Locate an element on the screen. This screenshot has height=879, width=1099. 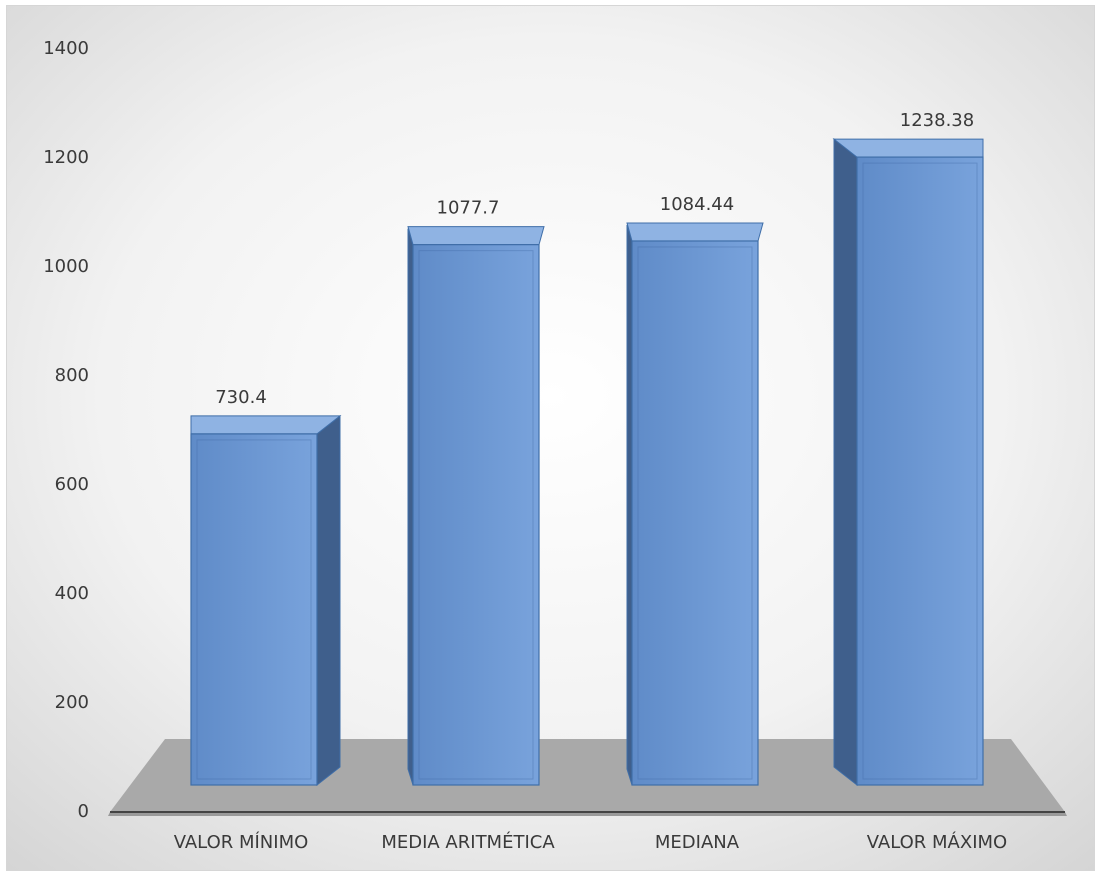
y-tick-label: 800 is located at coordinates (72, 375).